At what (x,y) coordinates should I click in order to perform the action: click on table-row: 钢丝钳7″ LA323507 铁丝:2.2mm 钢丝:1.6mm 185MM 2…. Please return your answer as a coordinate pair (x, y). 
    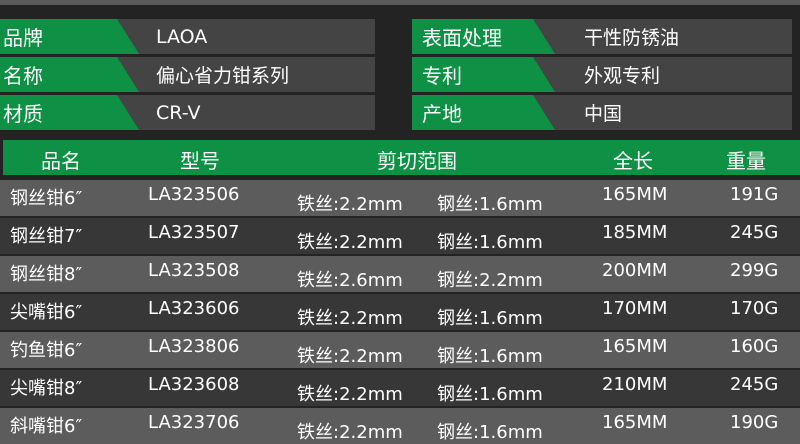
    Looking at the image, I should click on (400, 236).